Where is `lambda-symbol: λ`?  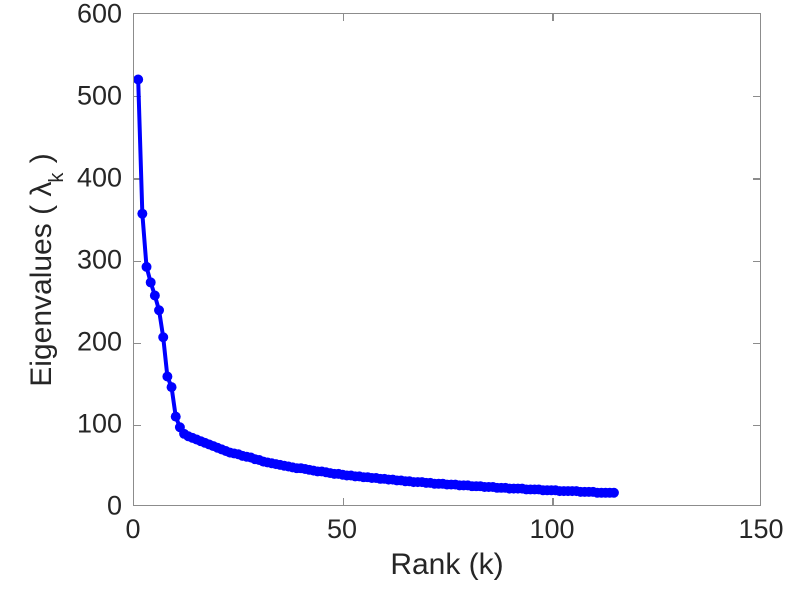
lambda-symbol: λ is located at coordinates (41, 189).